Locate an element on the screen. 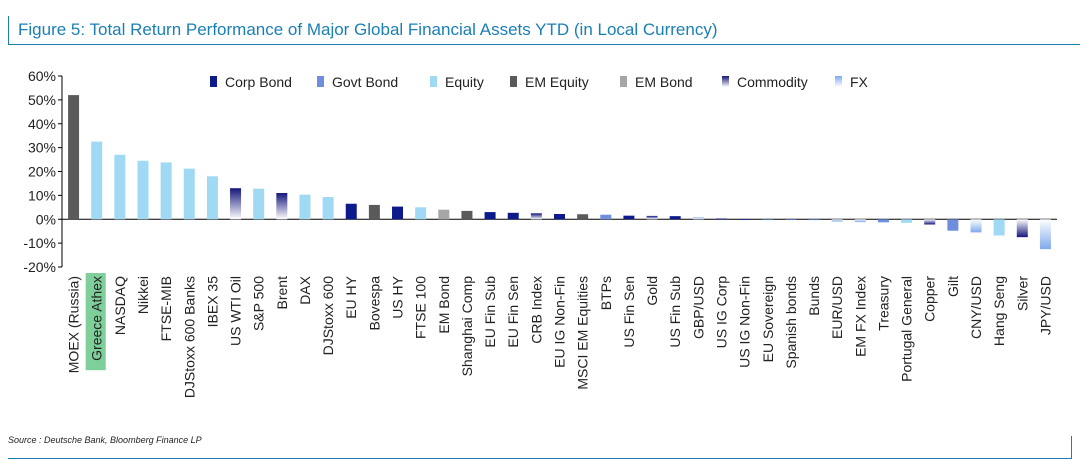 This screenshot has height=475, width=1082. x-tick-label: CNY/USD is located at coordinates (976, 307).